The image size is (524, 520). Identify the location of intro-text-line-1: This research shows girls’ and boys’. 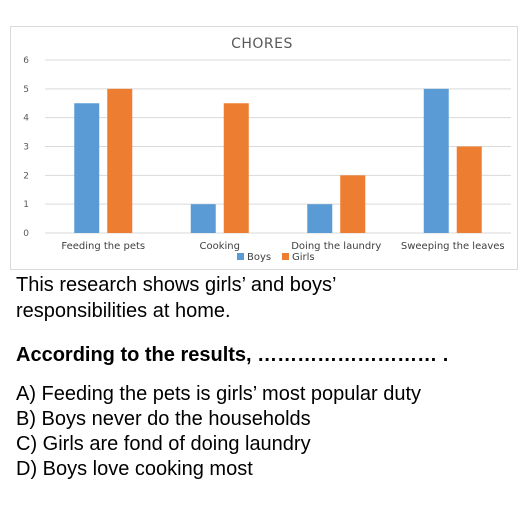
(176, 285).